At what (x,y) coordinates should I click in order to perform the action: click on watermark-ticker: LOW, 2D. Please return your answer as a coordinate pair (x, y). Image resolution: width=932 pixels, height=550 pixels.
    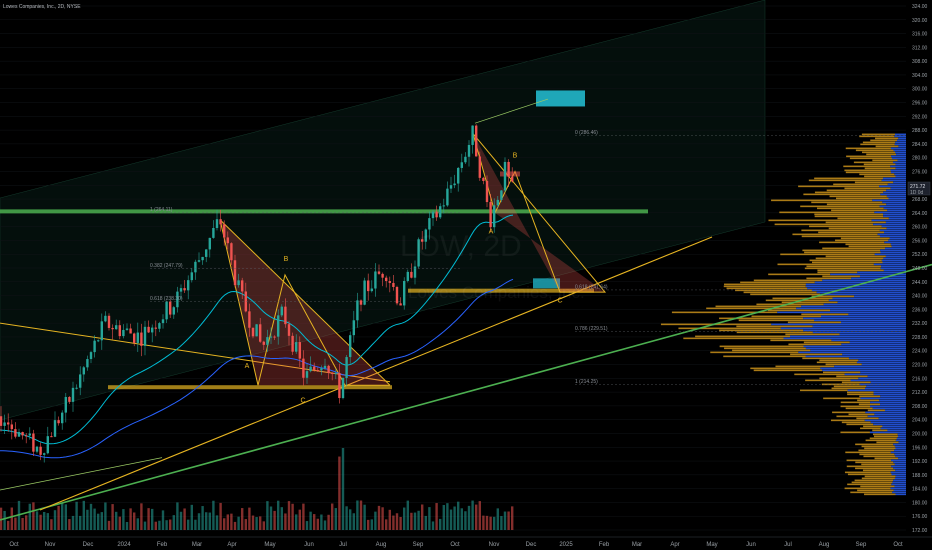
    Looking at the image, I should click on (461, 246).